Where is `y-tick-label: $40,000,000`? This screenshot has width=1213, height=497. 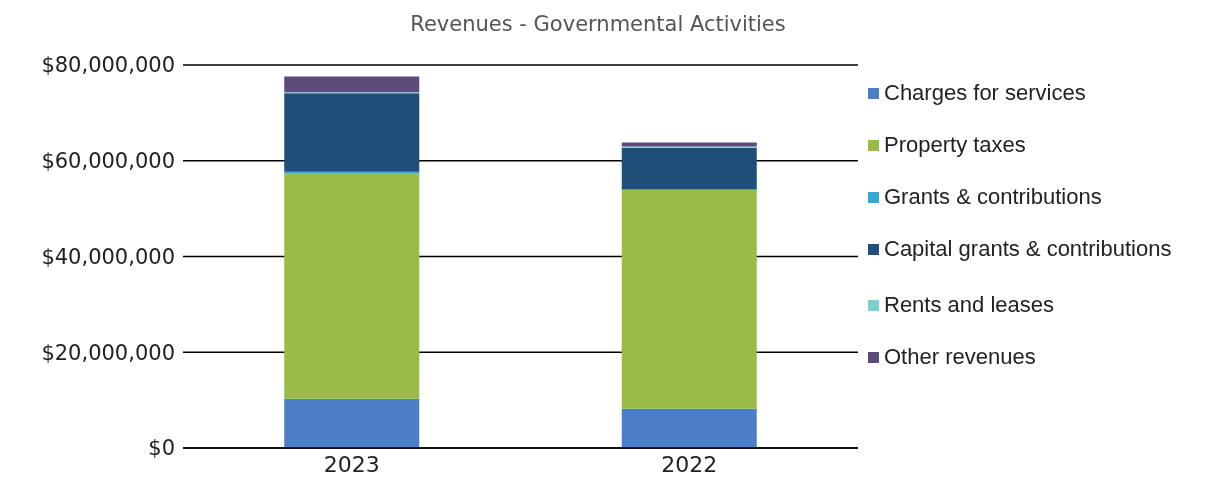
y-tick-label: $40,000,000 is located at coordinates (108, 256).